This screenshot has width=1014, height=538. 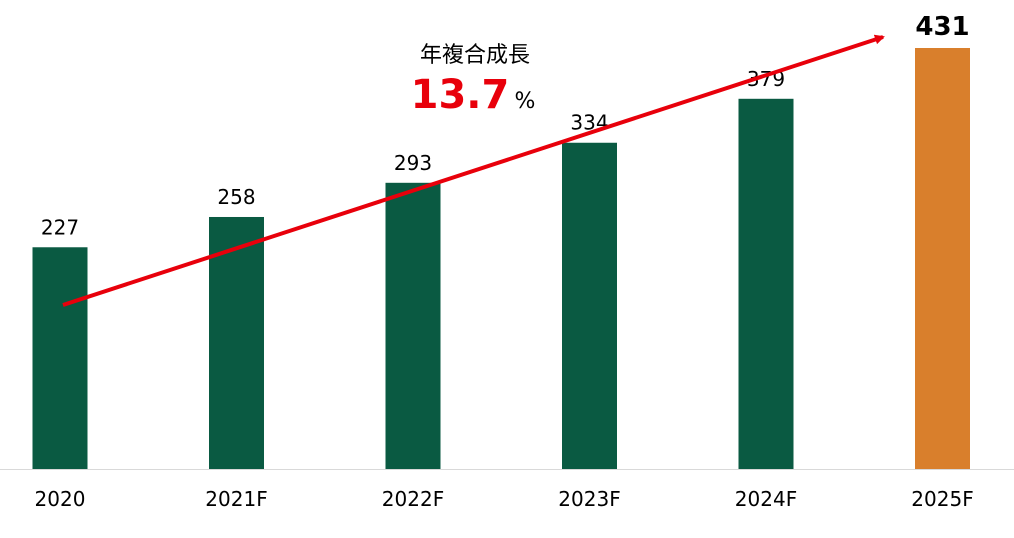 I want to click on bar-2023f, so click(x=589, y=305).